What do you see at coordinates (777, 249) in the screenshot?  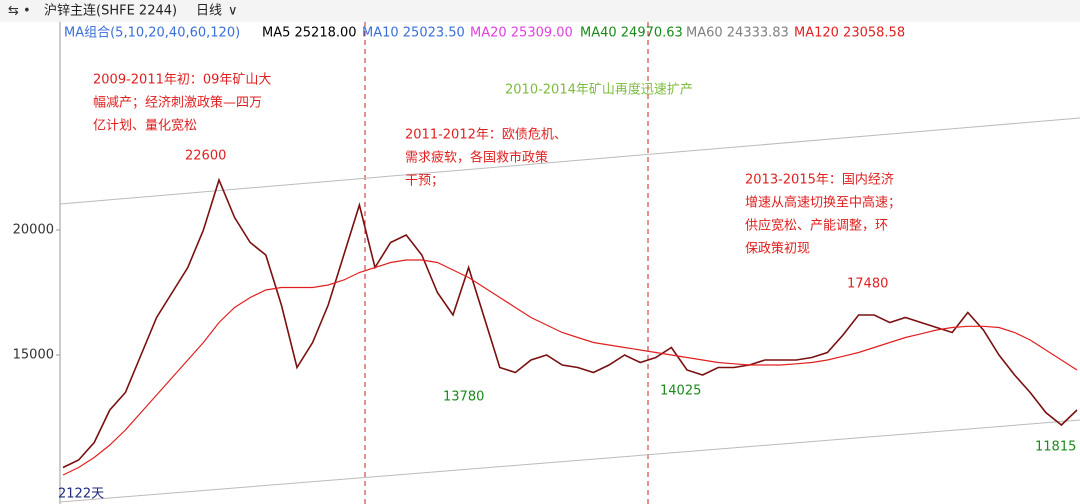 I see `annotation: 保政策初现` at bounding box center [777, 249].